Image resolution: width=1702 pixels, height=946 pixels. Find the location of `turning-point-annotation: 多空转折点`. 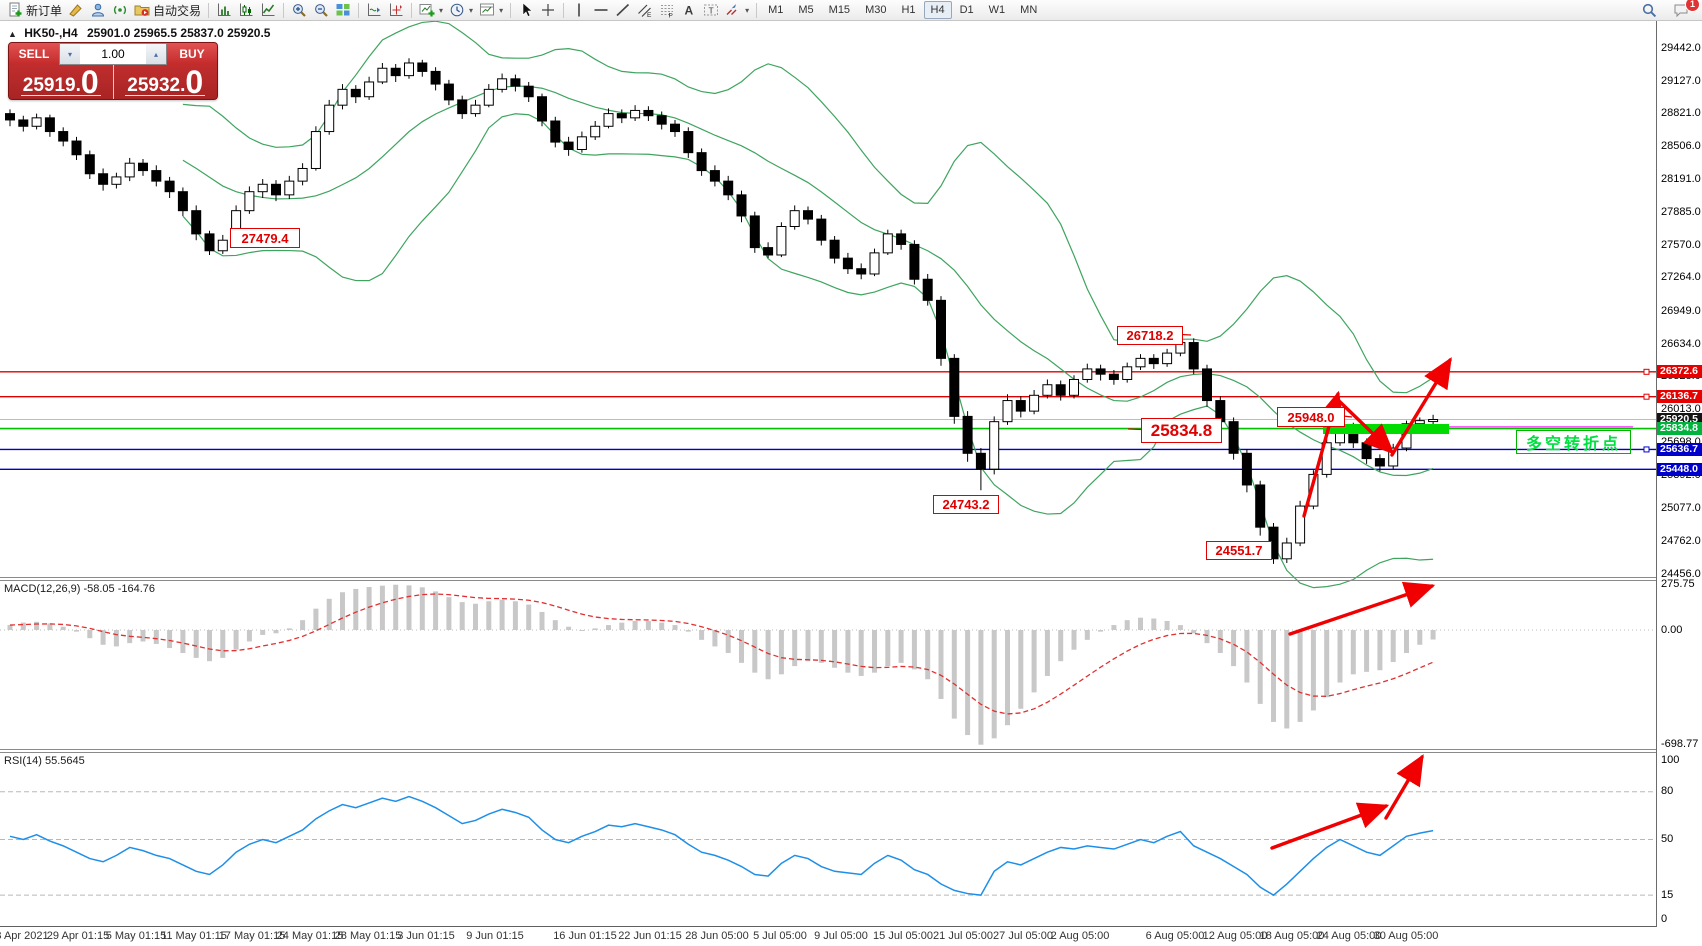

turning-point-annotation: 多空转折点 is located at coordinates (1573, 442).